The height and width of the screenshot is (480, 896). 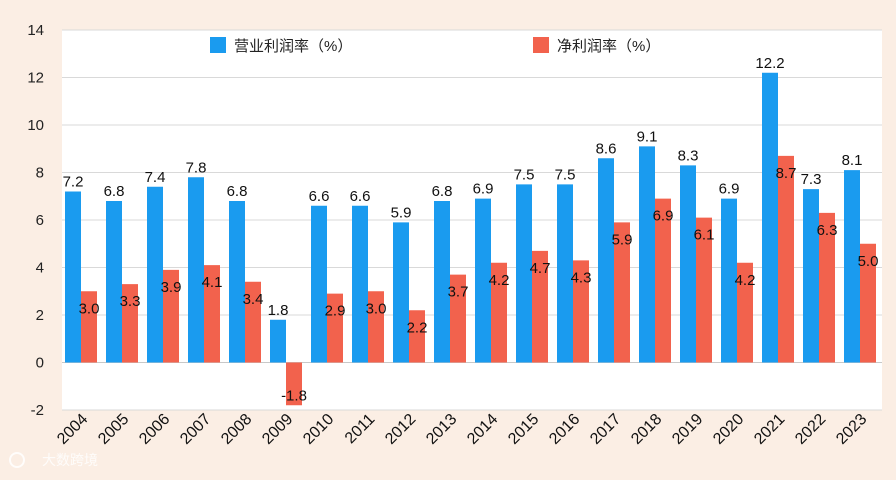 I want to click on x-tick-label: 2020, so click(x=728, y=429).